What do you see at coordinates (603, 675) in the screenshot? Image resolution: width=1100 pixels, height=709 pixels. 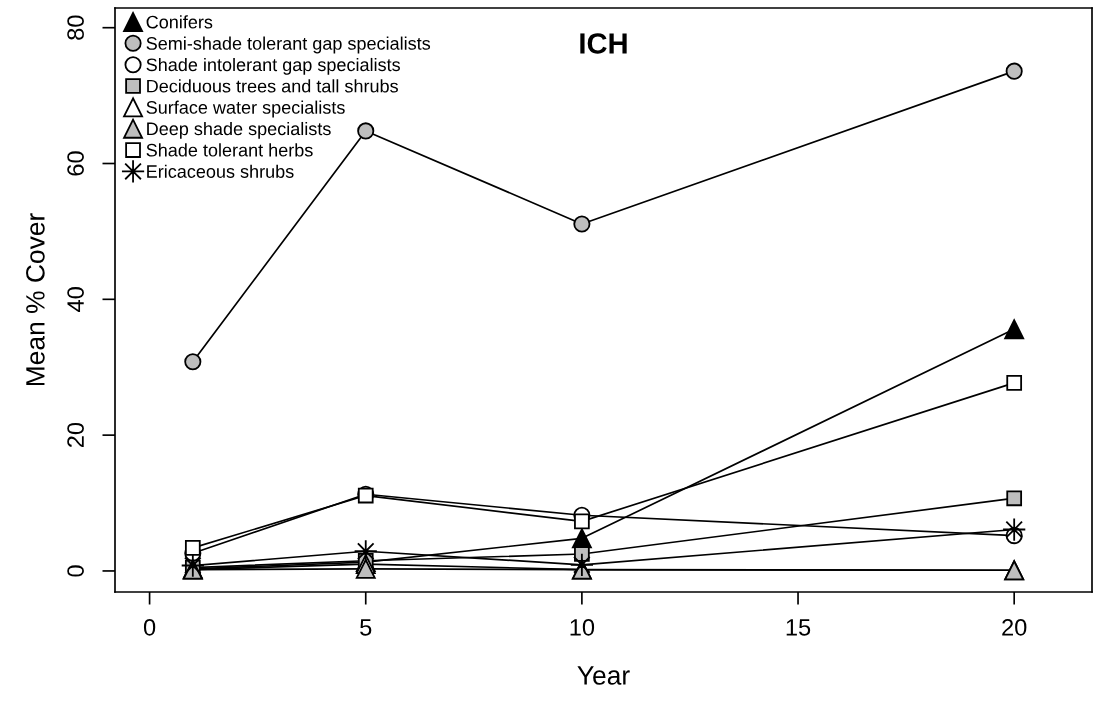 I see `x-axis-title: Year` at bounding box center [603, 675].